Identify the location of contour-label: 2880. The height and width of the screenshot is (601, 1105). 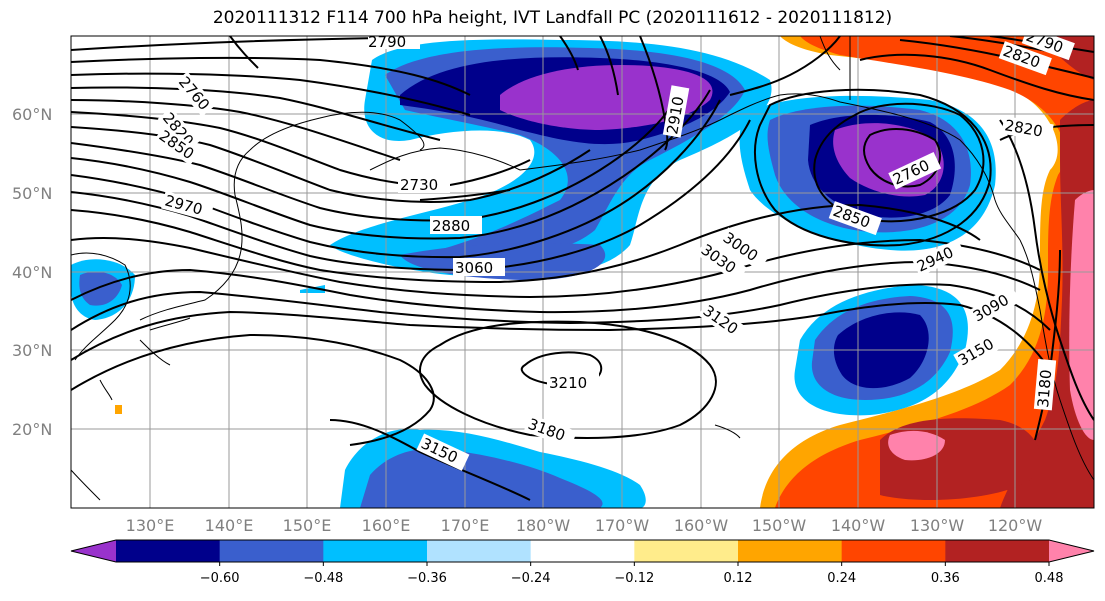
(451, 226).